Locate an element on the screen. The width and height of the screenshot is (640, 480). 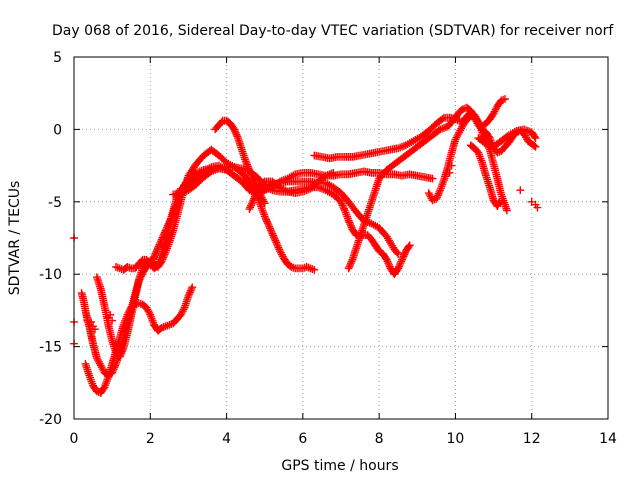
y-tick-label: -10 is located at coordinates (50, 275).